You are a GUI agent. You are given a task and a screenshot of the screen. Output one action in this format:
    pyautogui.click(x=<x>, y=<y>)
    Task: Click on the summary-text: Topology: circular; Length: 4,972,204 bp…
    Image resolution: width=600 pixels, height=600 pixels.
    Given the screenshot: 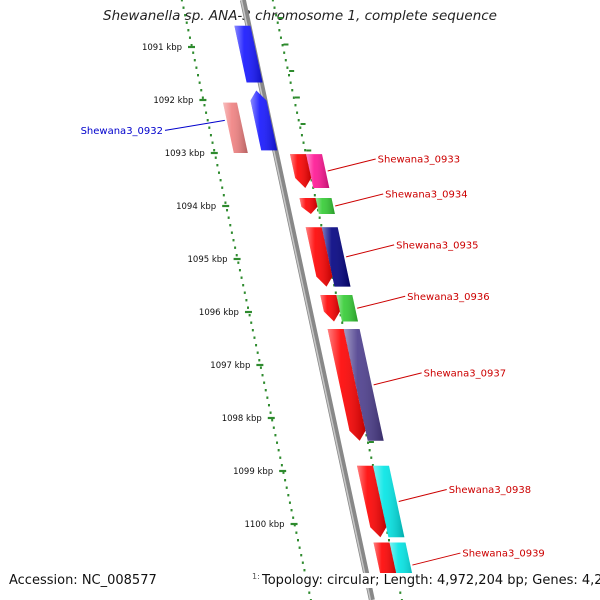 What is the action you would take?
    pyautogui.click(x=431, y=580)
    